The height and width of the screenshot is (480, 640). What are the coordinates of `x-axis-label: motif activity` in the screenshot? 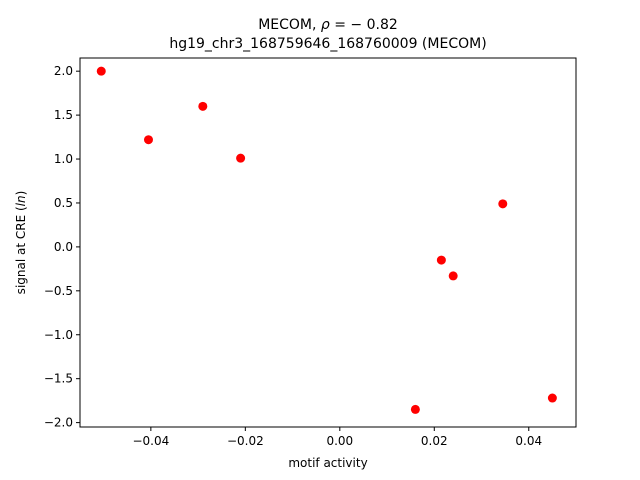 It's located at (327, 463).